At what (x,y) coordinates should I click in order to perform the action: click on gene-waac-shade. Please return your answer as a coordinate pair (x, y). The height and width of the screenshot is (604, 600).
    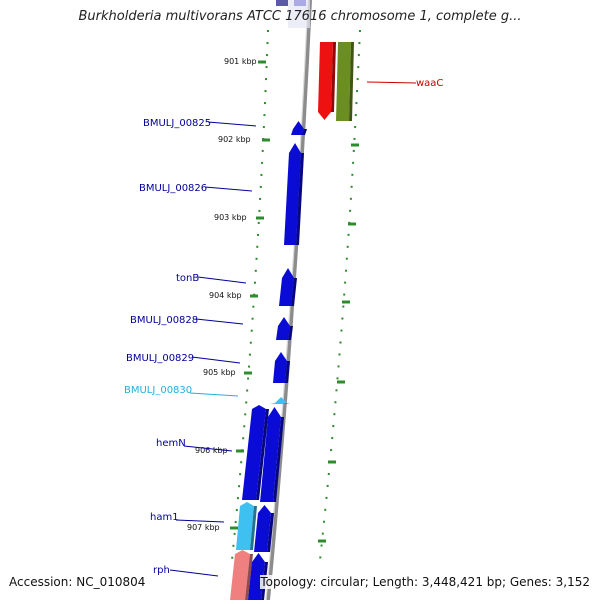
    Looking at the image, I should click on (333, 77).